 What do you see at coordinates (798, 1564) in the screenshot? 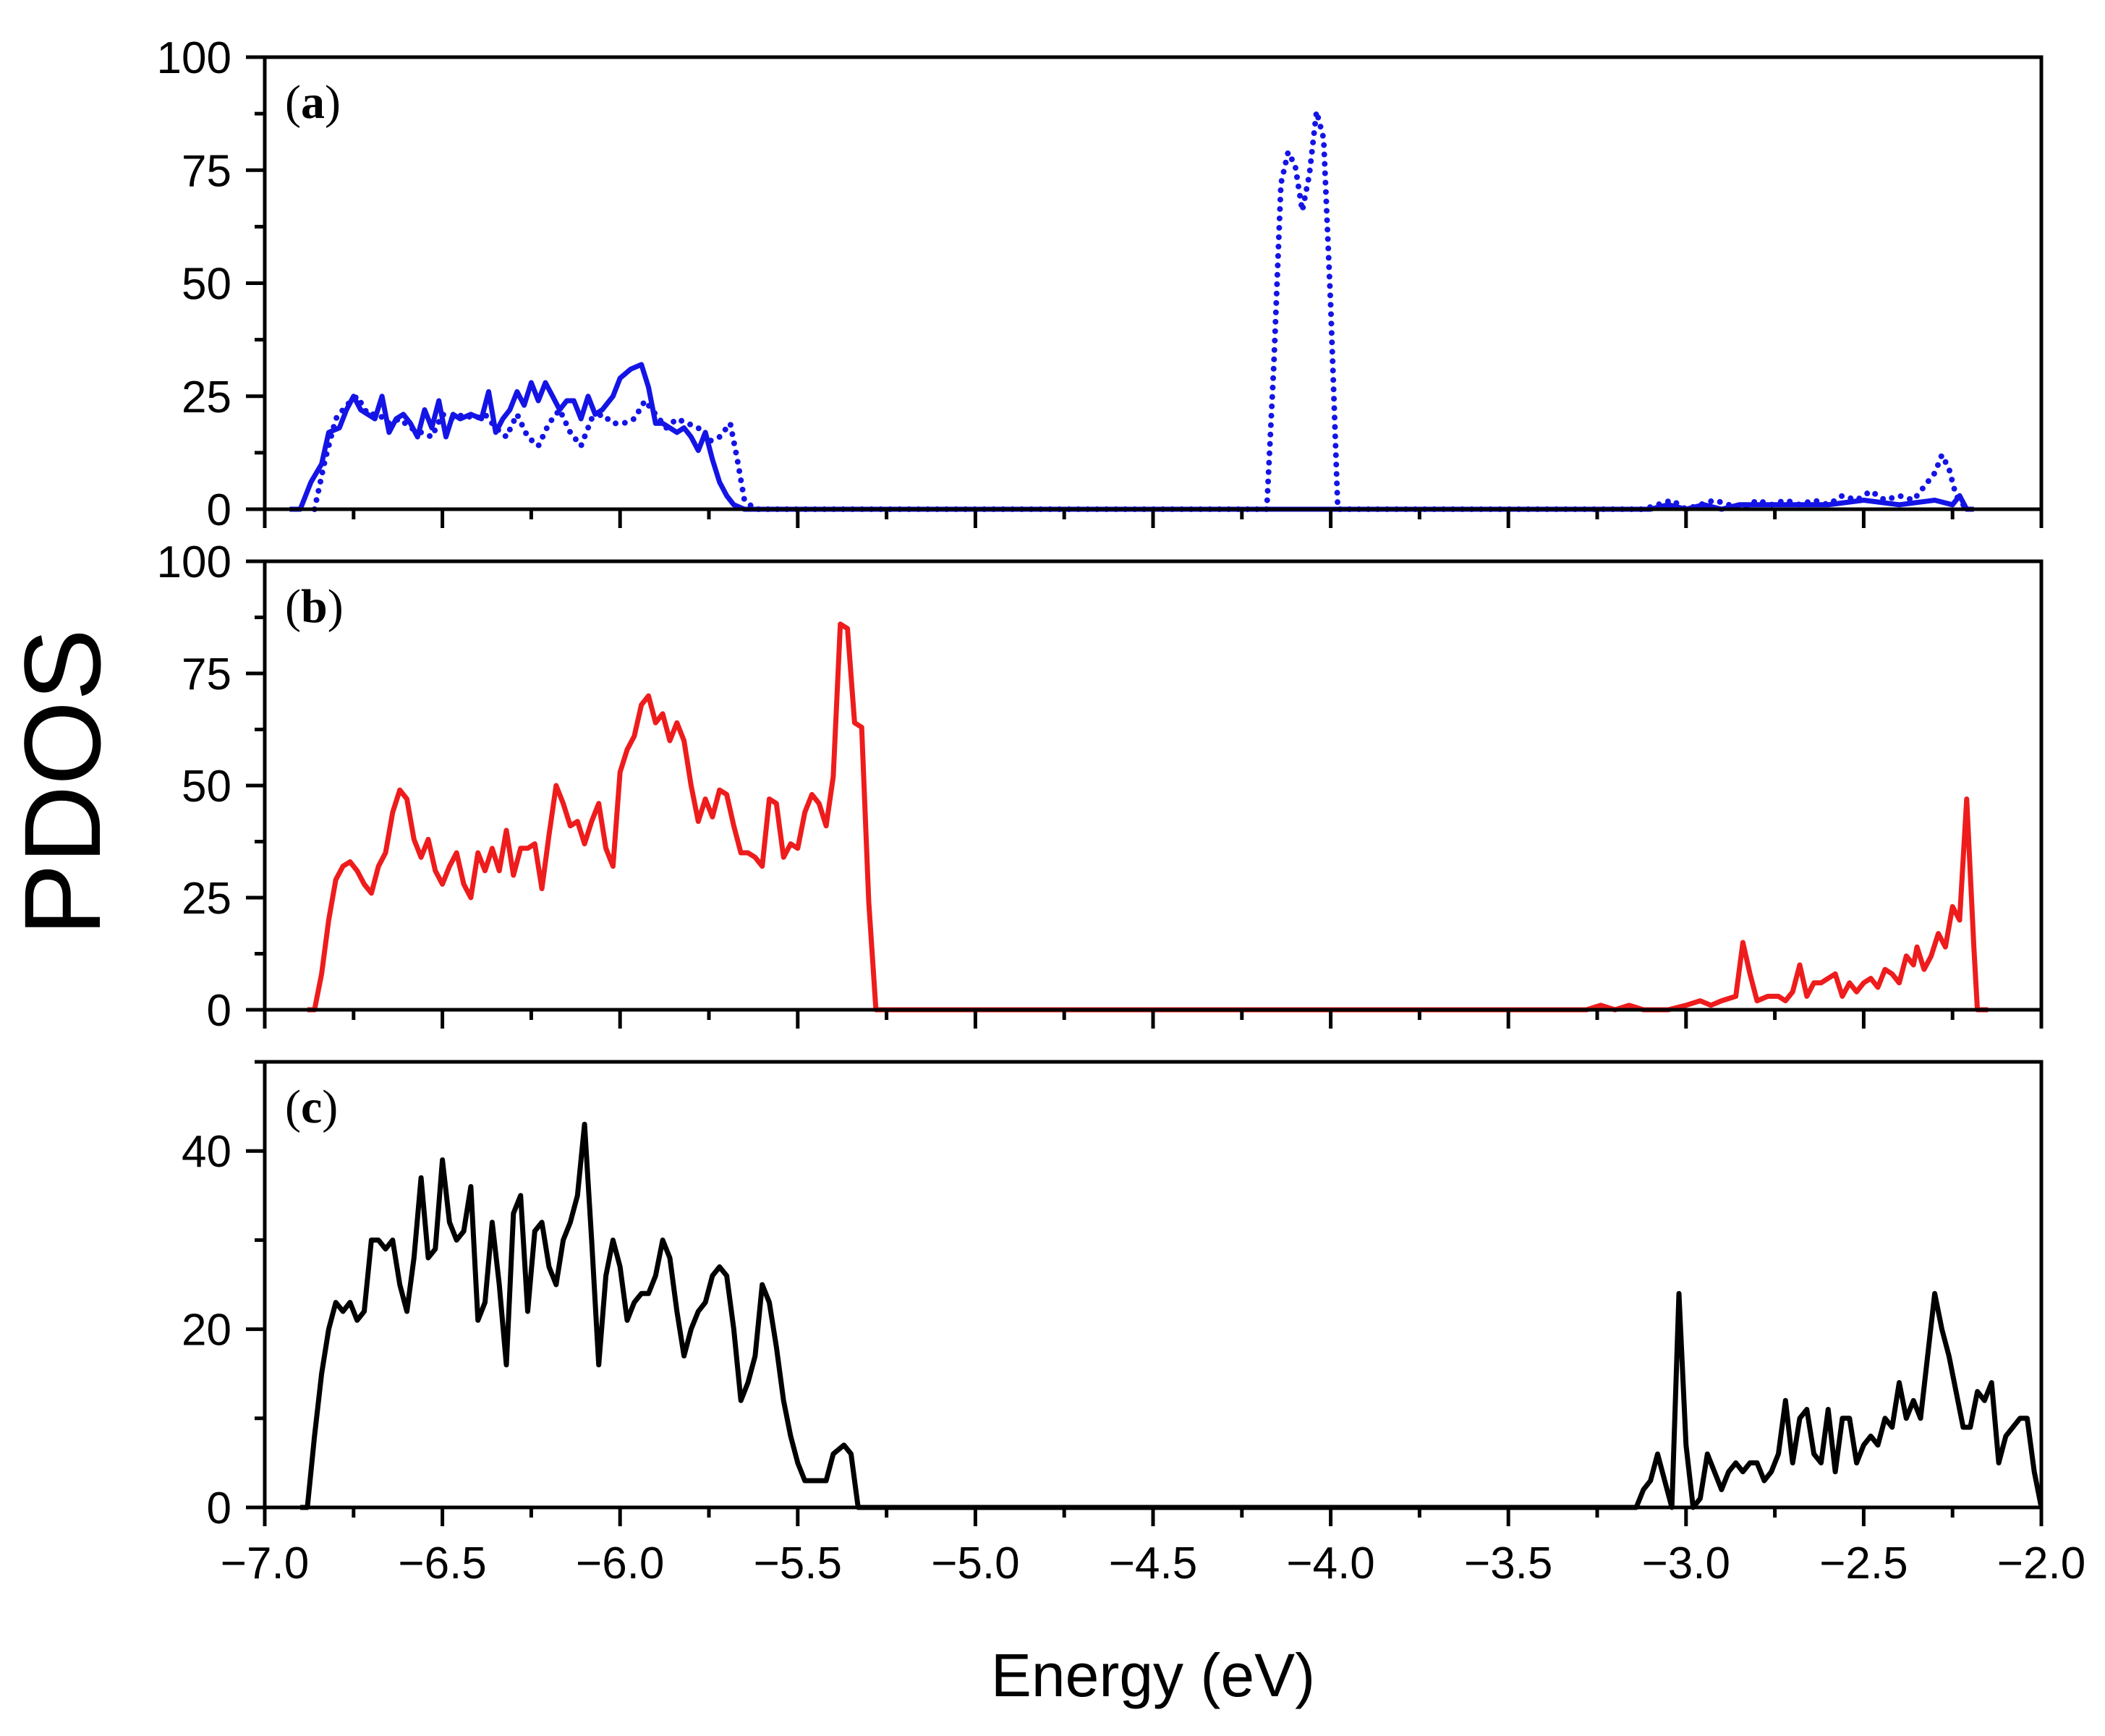
I see `x-tick-label: −5.5` at bounding box center [798, 1564].